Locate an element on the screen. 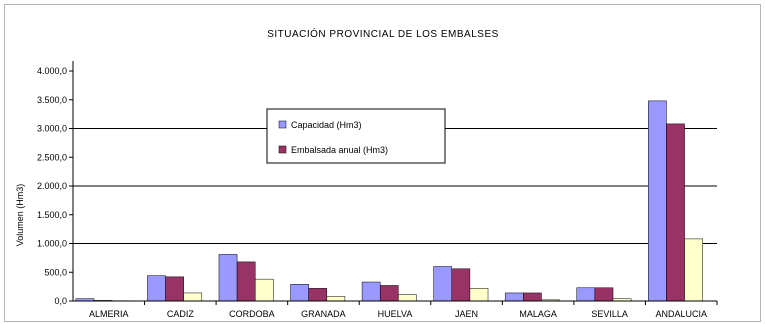 The width and height of the screenshot is (765, 324). x-category-label: CADIZ is located at coordinates (181, 314).